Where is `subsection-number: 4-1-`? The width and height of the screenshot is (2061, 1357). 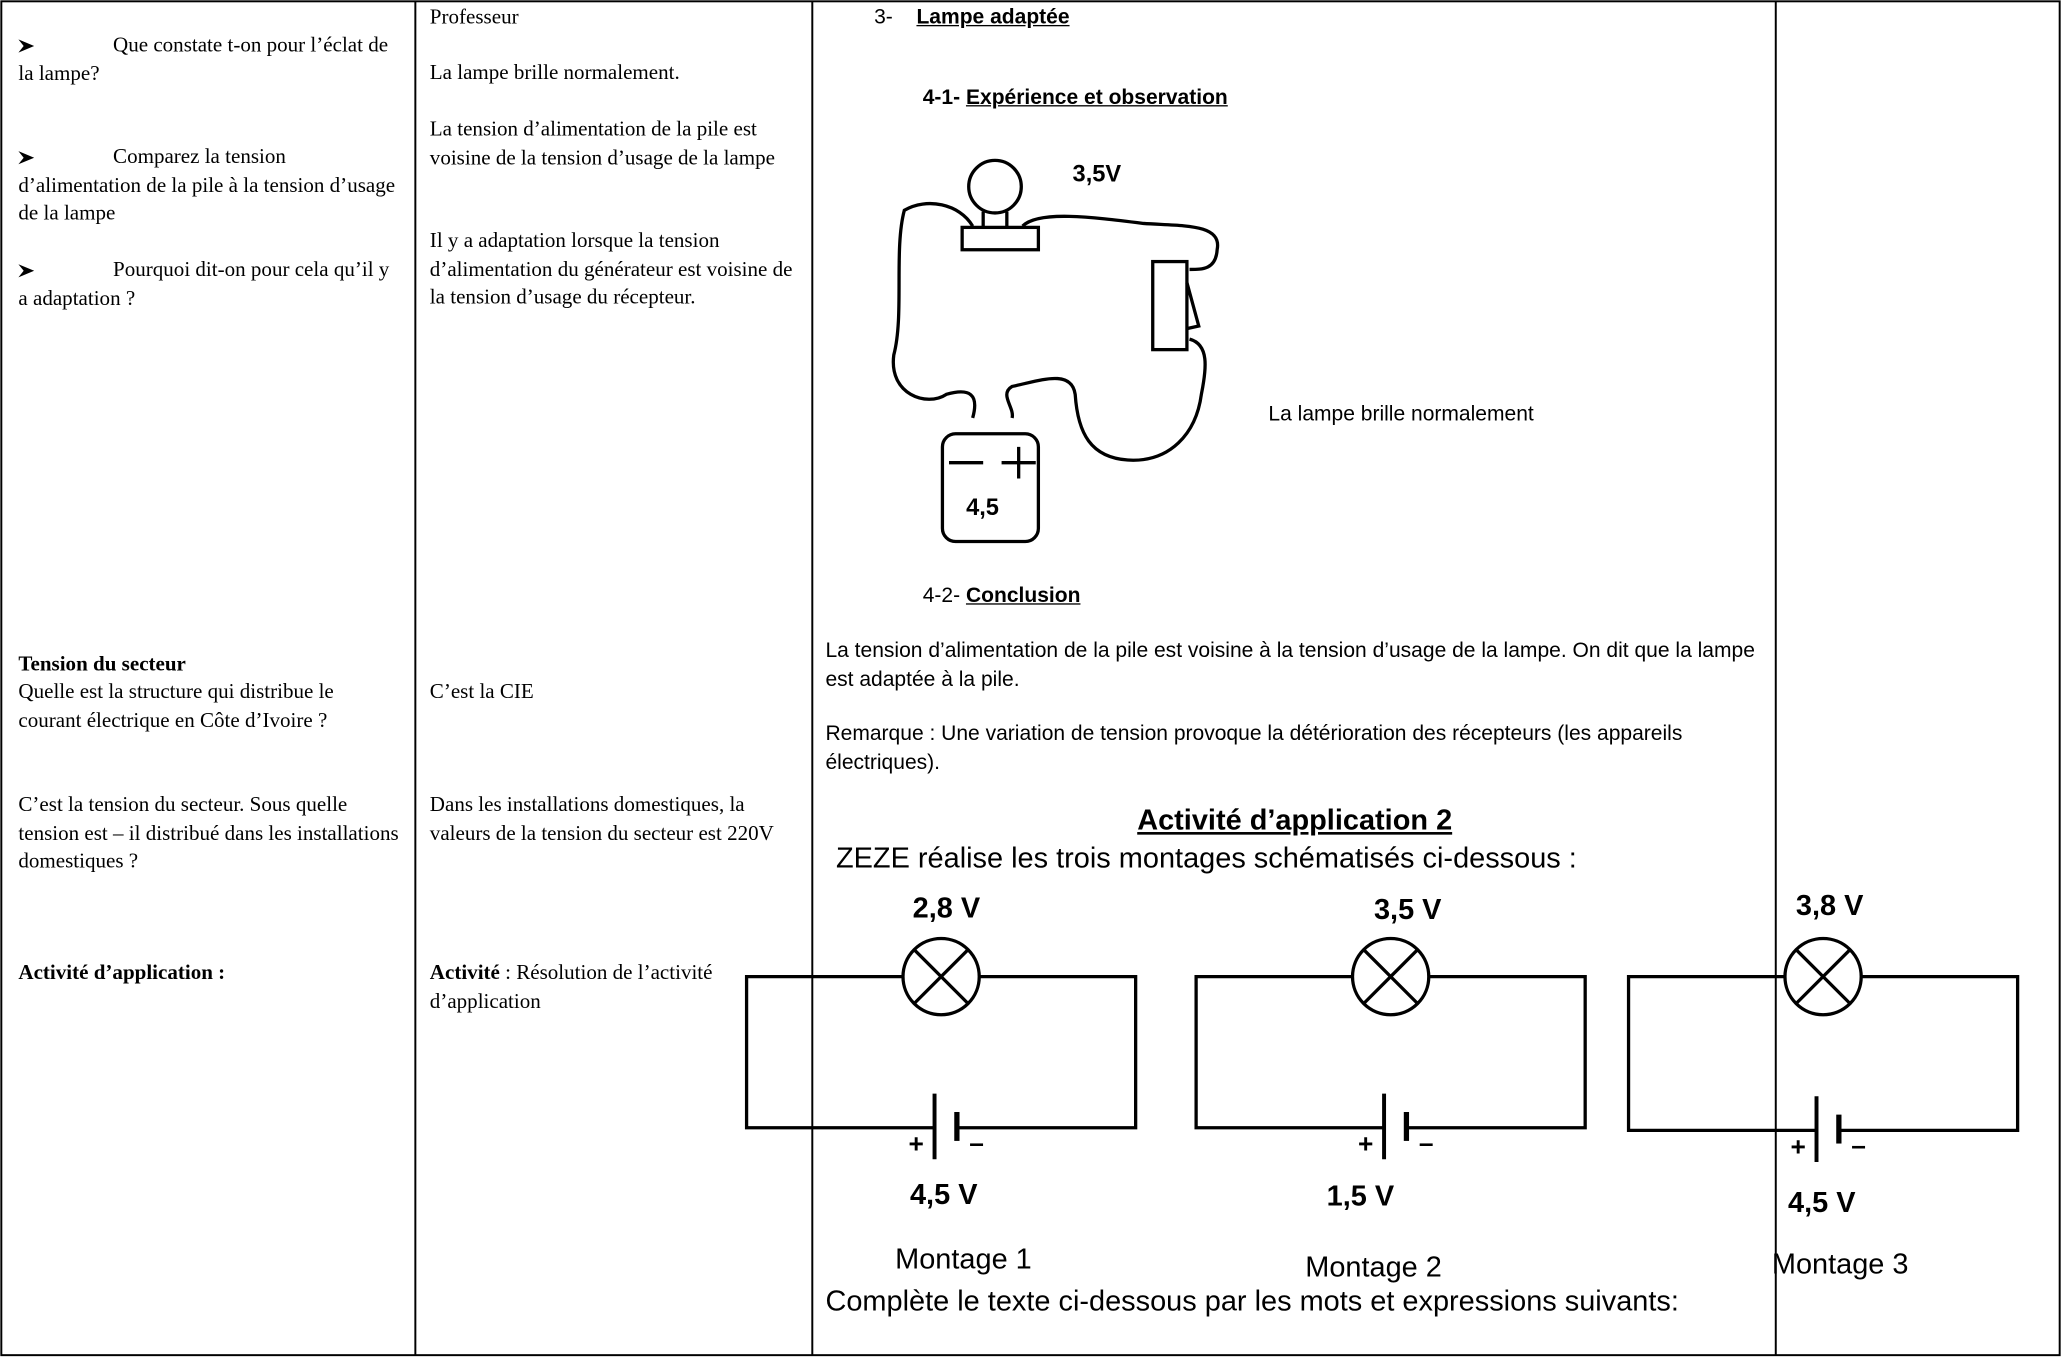 subsection-number: 4-1- is located at coordinates (941, 98).